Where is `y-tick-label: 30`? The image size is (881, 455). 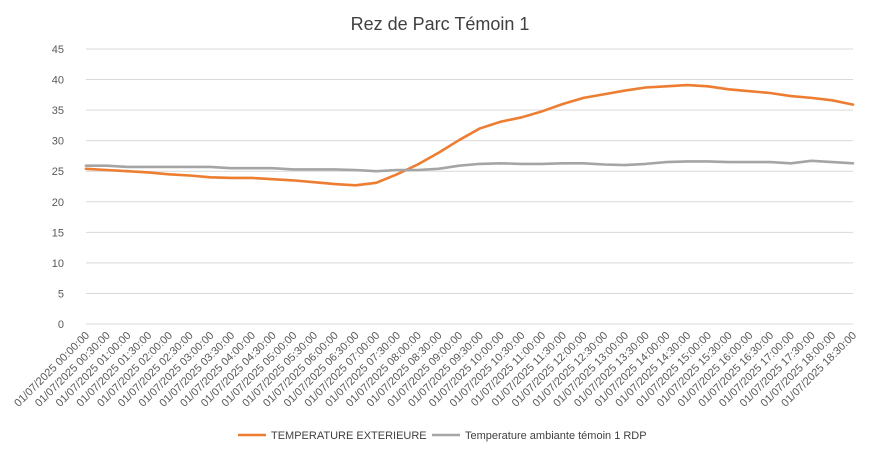
y-tick-label: 30 is located at coordinates (58, 142).